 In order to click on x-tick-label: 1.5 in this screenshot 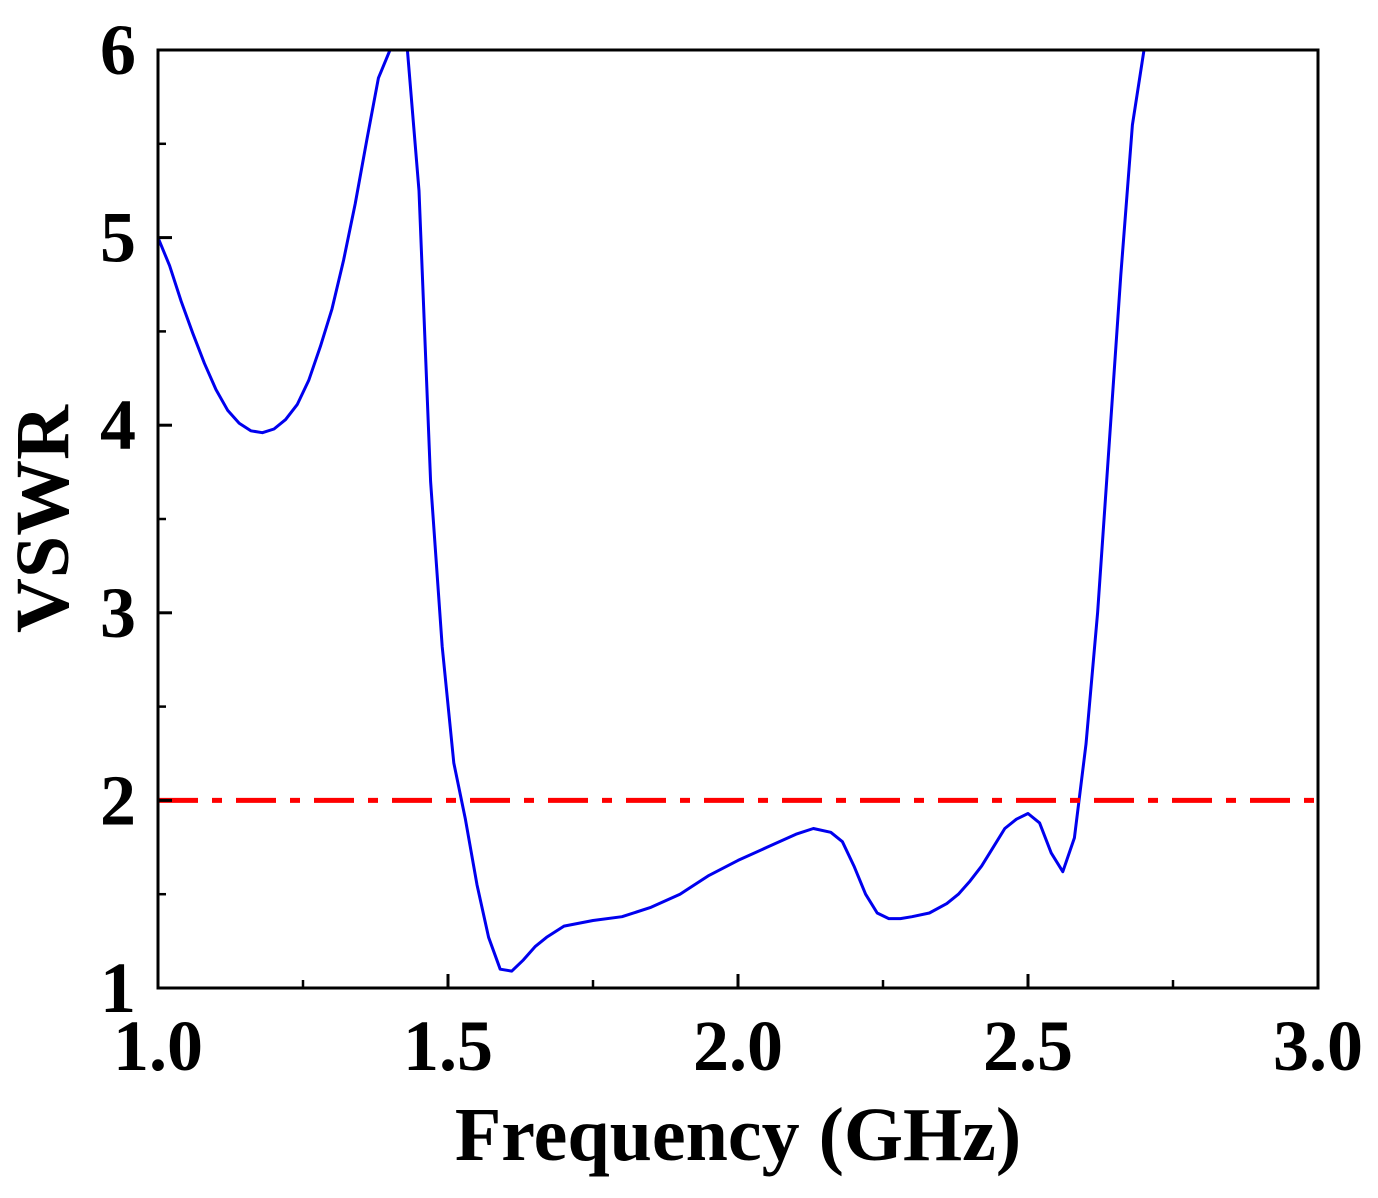, I will do `click(448, 1046)`.